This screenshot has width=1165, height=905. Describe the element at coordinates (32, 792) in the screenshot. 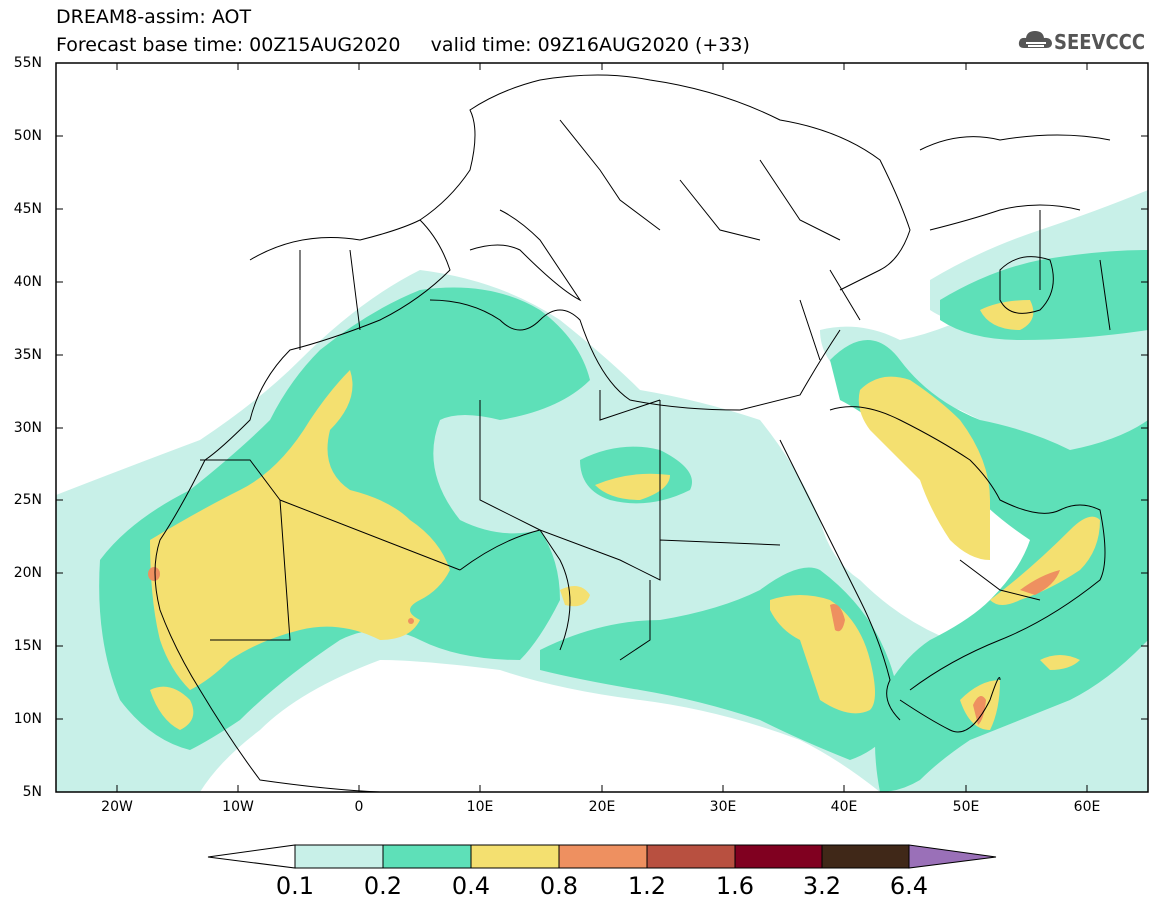

I see `ylabel: 5N` at that location.